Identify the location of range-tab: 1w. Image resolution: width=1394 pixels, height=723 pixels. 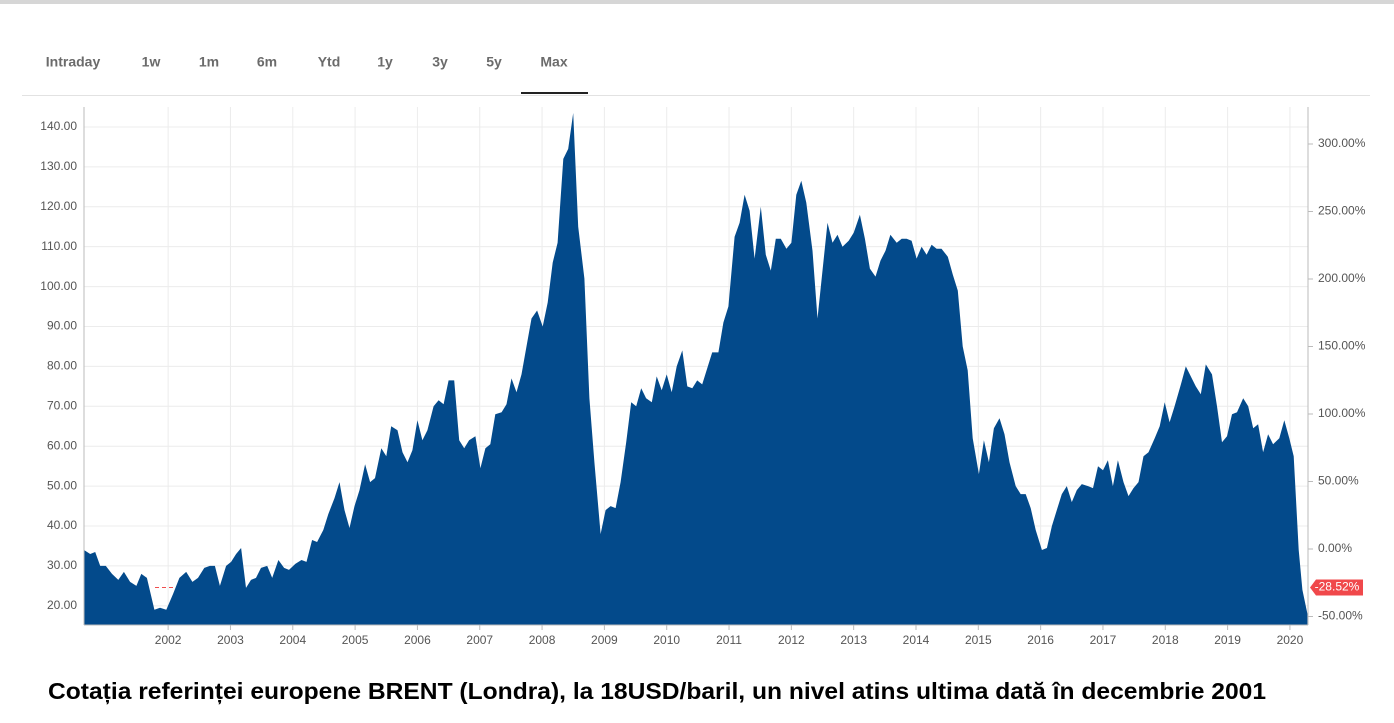
(151, 62).